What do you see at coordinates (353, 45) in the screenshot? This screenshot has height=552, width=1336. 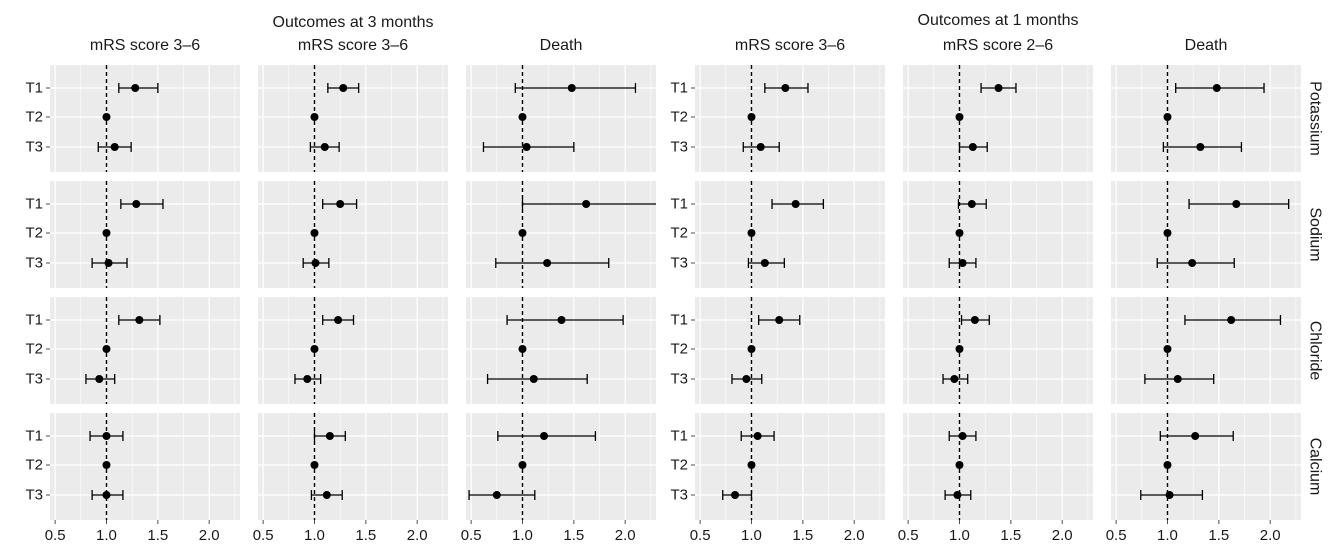 I see `column-title-2: mRS score 3–6` at bounding box center [353, 45].